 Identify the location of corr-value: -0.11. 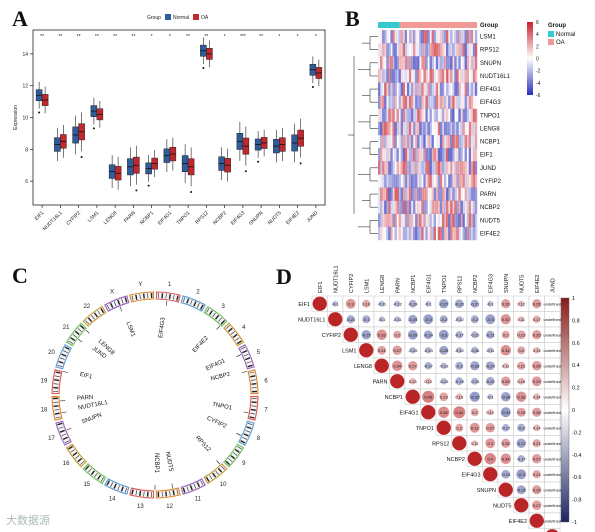
(491, 350).